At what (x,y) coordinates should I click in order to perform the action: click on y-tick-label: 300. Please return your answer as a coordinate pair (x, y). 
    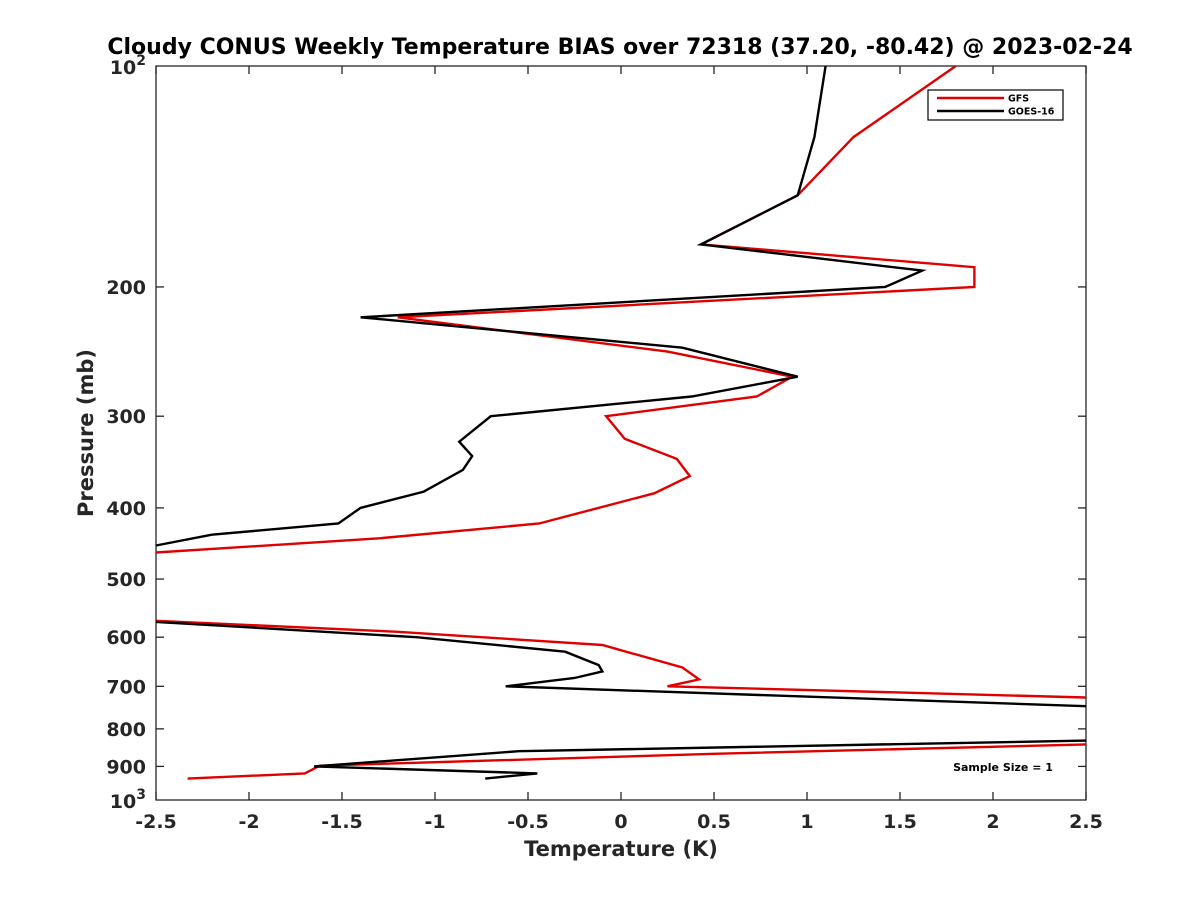
    Looking at the image, I should click on (126, 417).